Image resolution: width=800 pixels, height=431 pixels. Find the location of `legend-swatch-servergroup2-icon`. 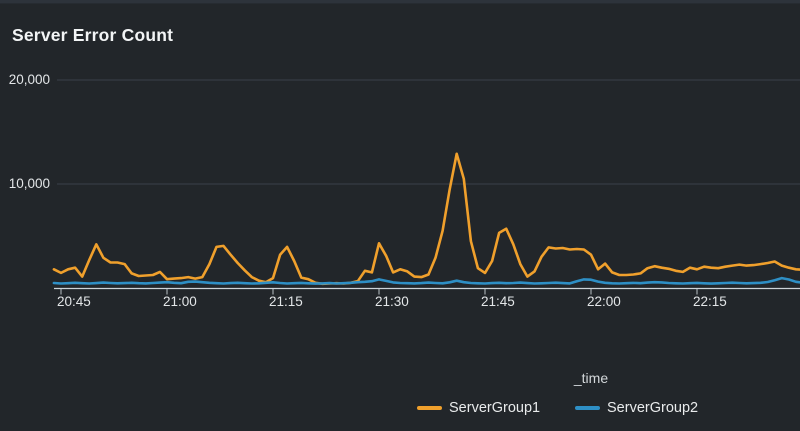

legend-swatch-servergroup2-icon is located at coordinates (587, 408).